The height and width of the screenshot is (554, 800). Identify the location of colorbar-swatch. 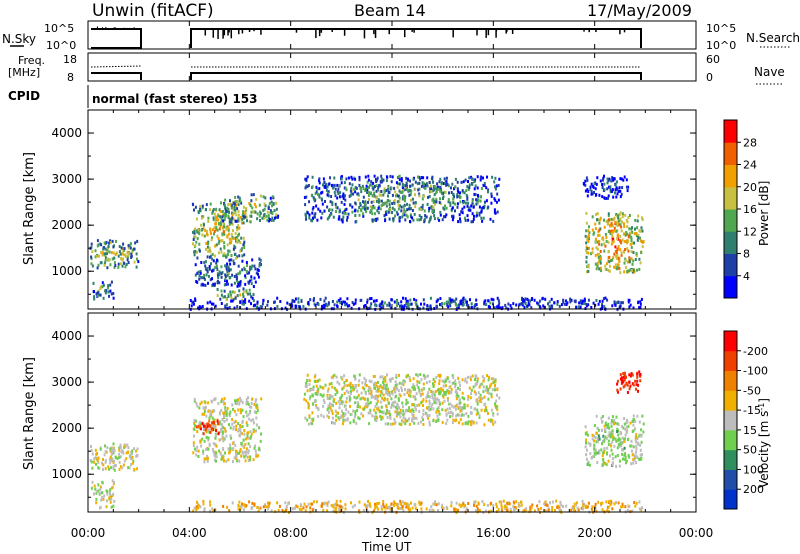
(730, 479).